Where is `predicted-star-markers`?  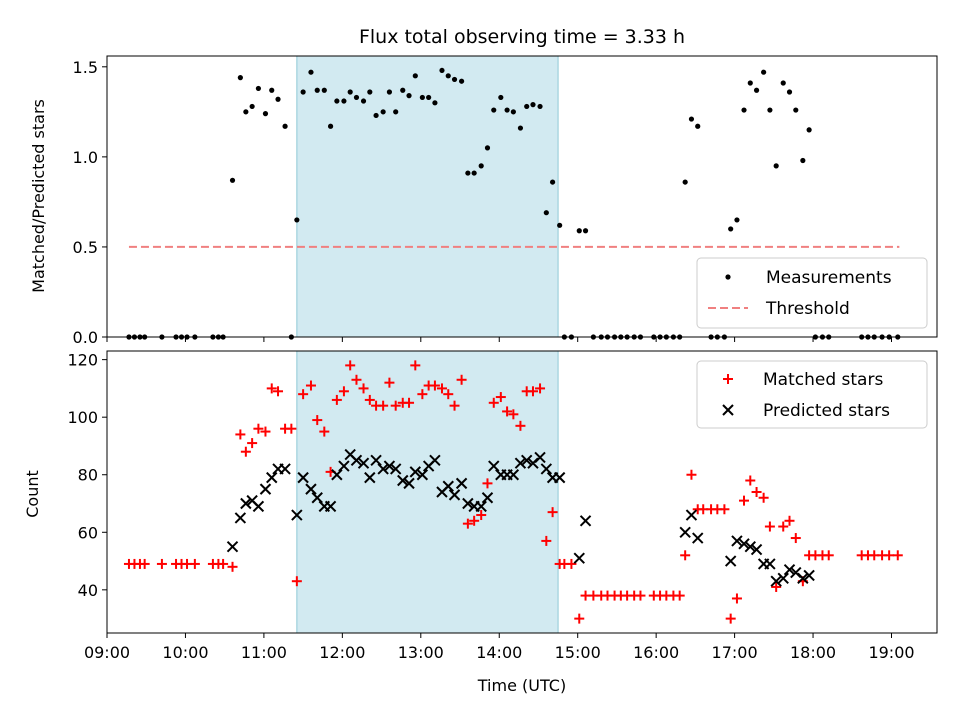 predicted-star-markers is located at coordinates (520, 517).